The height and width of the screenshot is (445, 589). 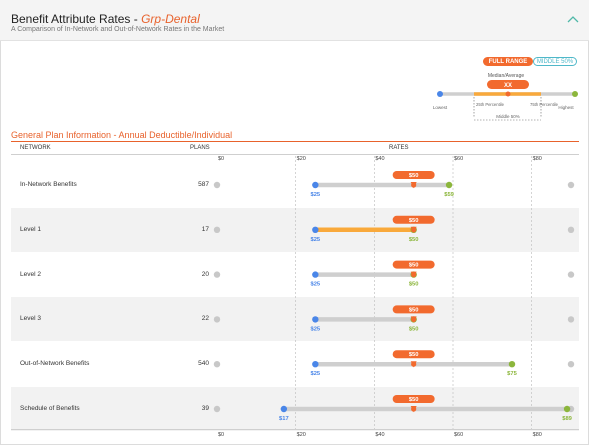 I want to click on x-tick-label: $20, so click(x=301, y=159).